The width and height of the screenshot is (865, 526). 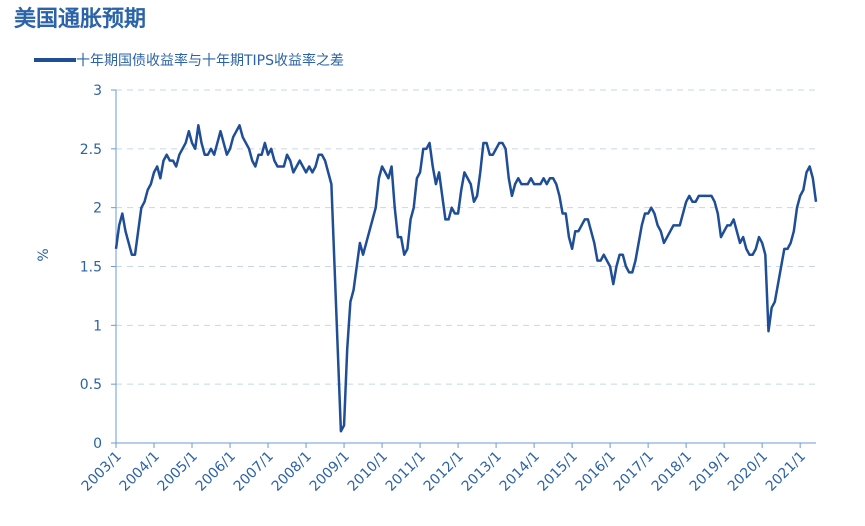 What do you see at coordinates (710, 472) in the screenshot?
I see `x-tick-label: 2019/1` at bounding box center [710, 472].